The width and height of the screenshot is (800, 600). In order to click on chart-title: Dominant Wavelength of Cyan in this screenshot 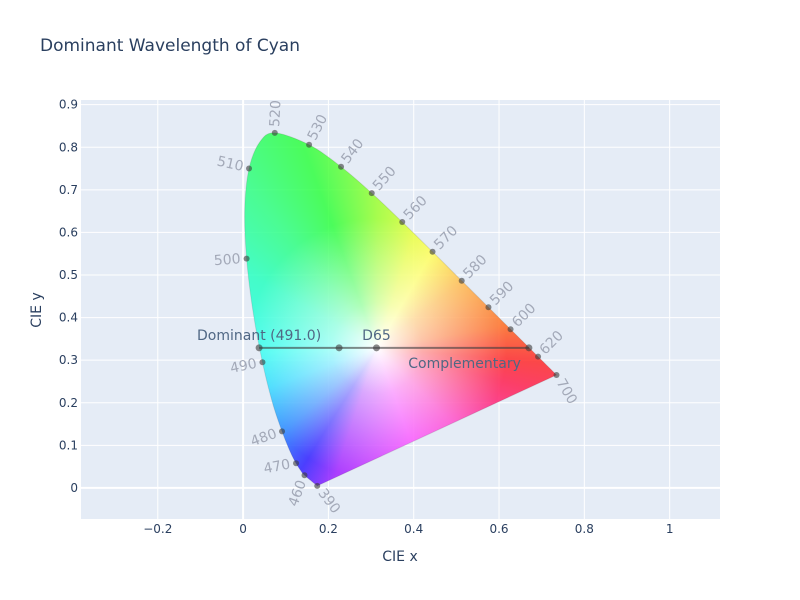, I will do `click(170, 46)`.